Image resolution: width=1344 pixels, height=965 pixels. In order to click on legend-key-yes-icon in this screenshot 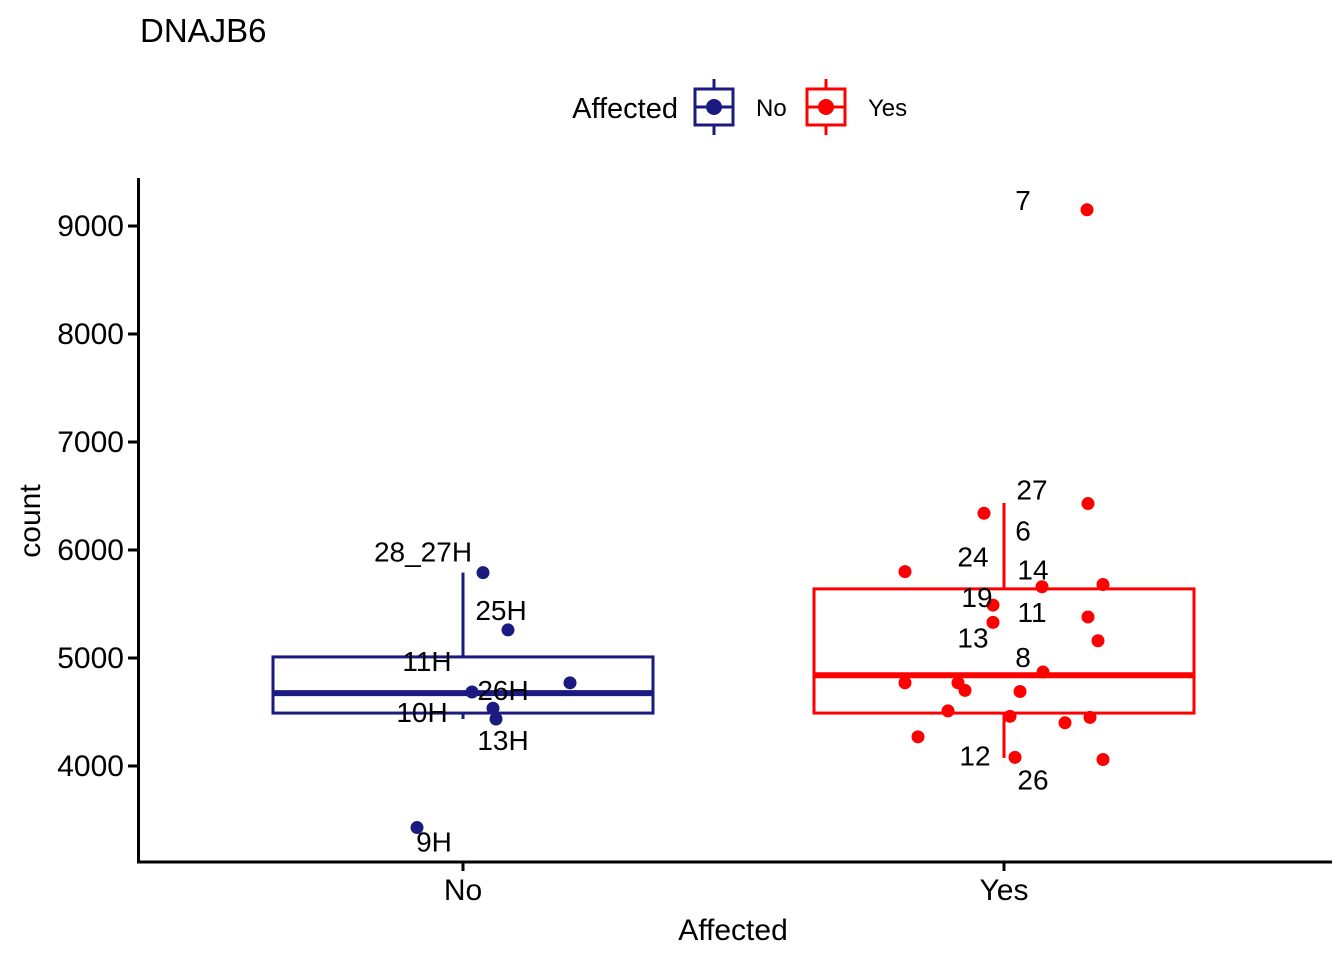, I will do `click(826, 107)`.